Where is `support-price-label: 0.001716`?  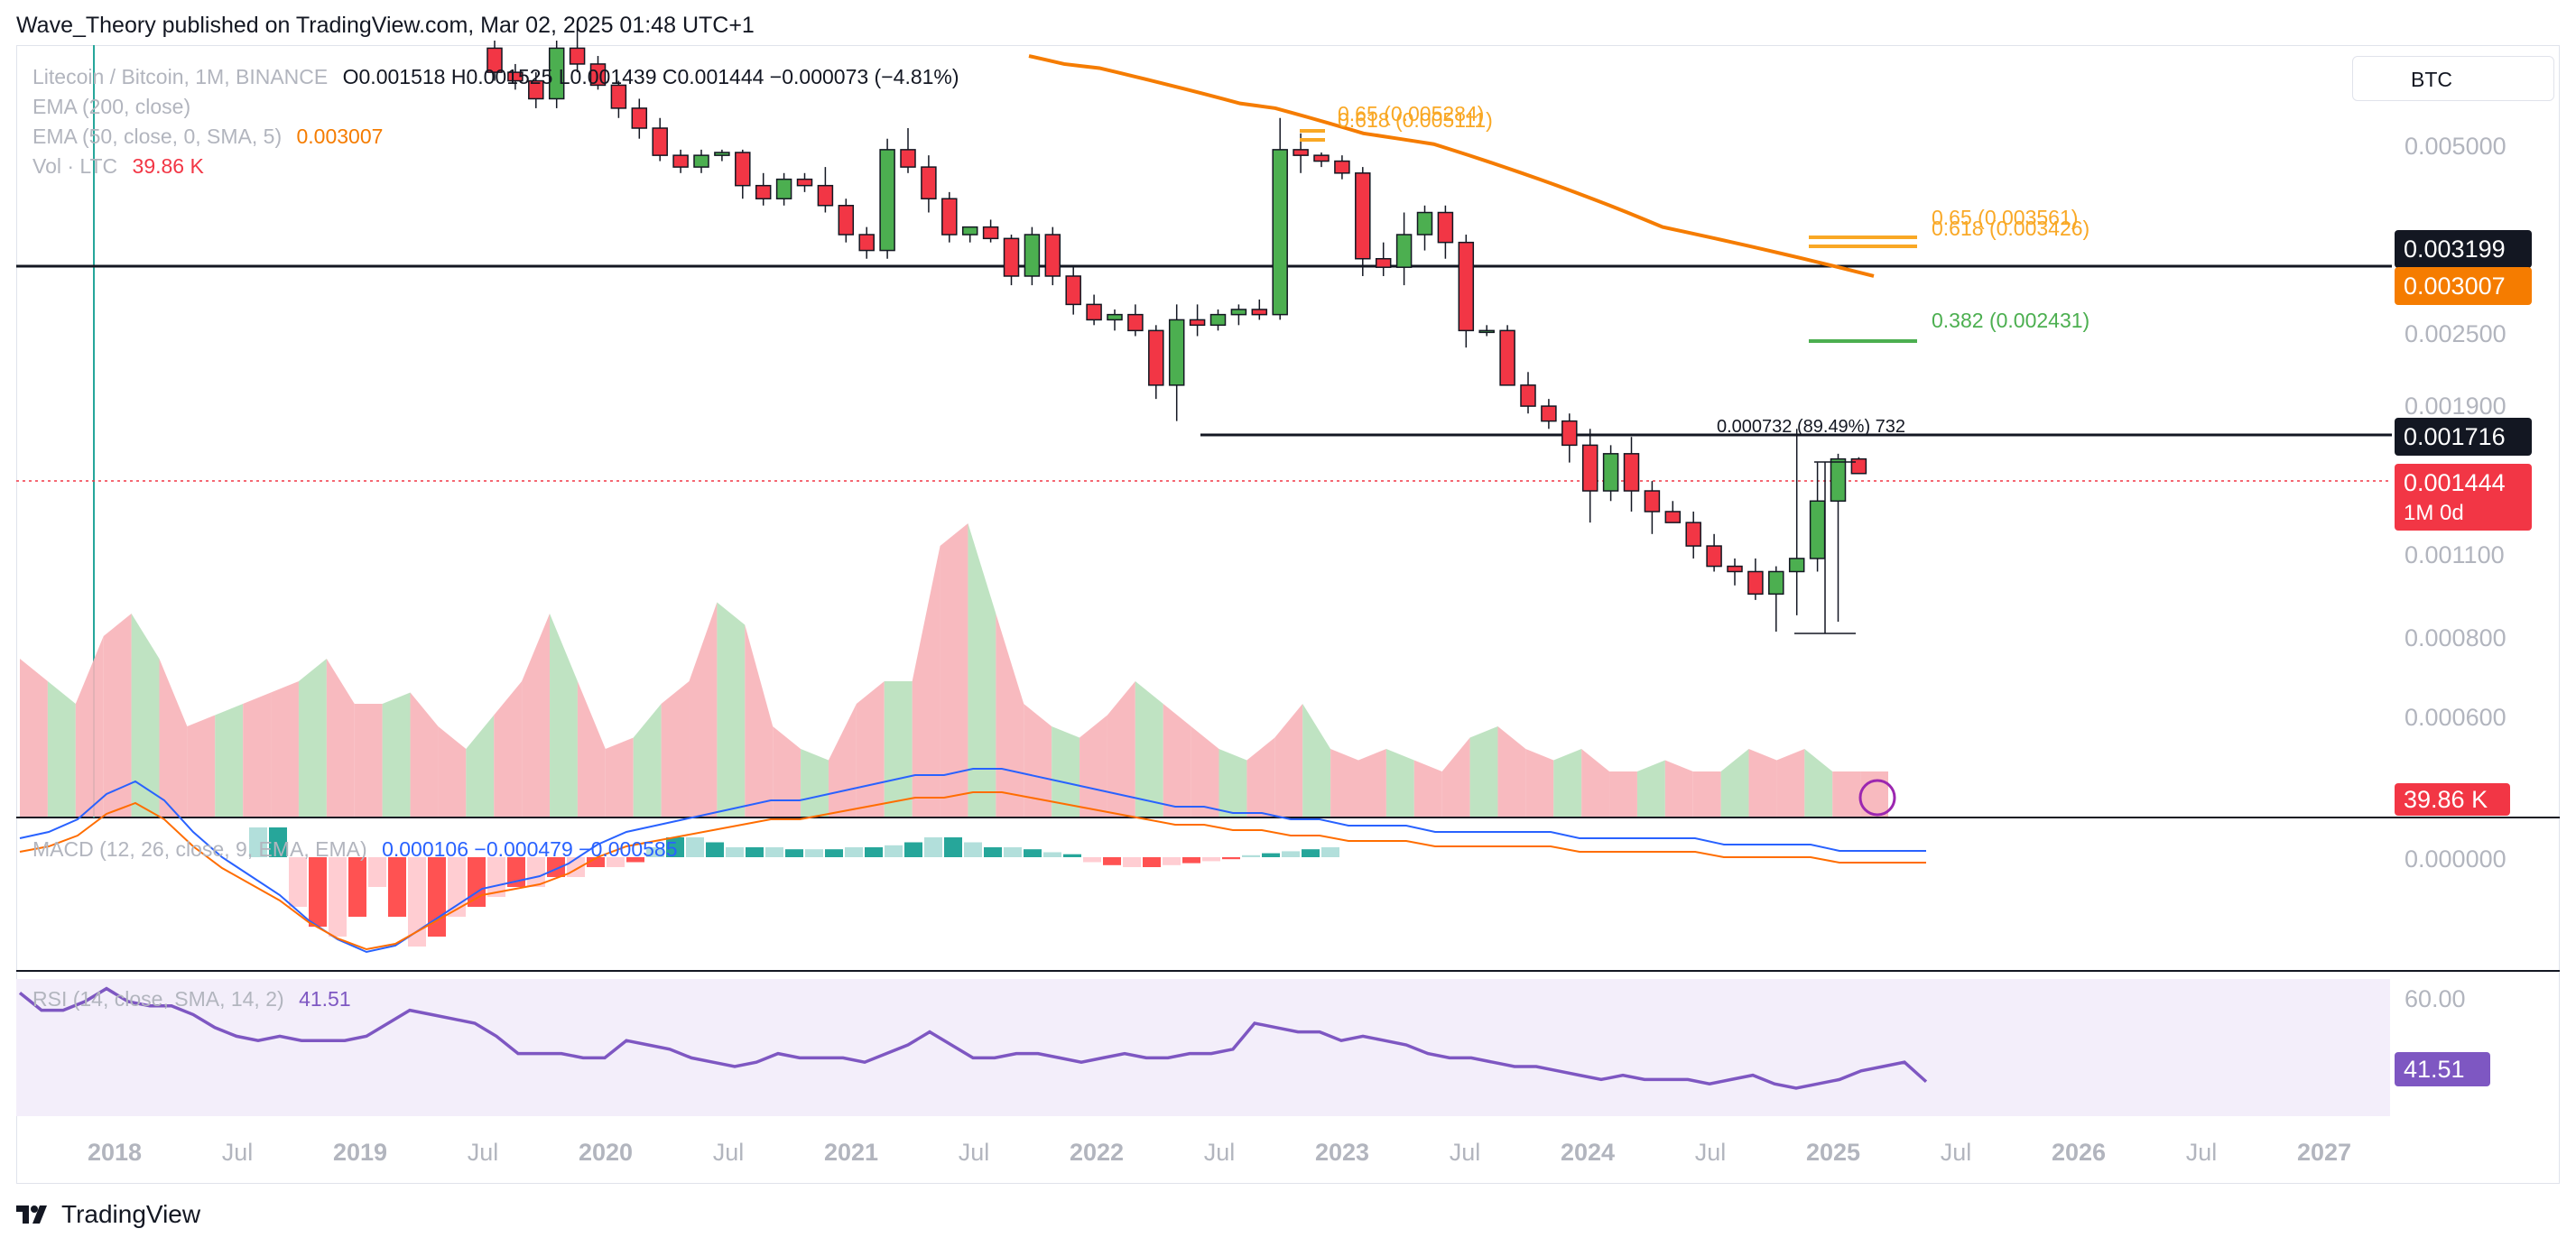 support-price-label: 0.001716 is located at coordinates (2463, 437).